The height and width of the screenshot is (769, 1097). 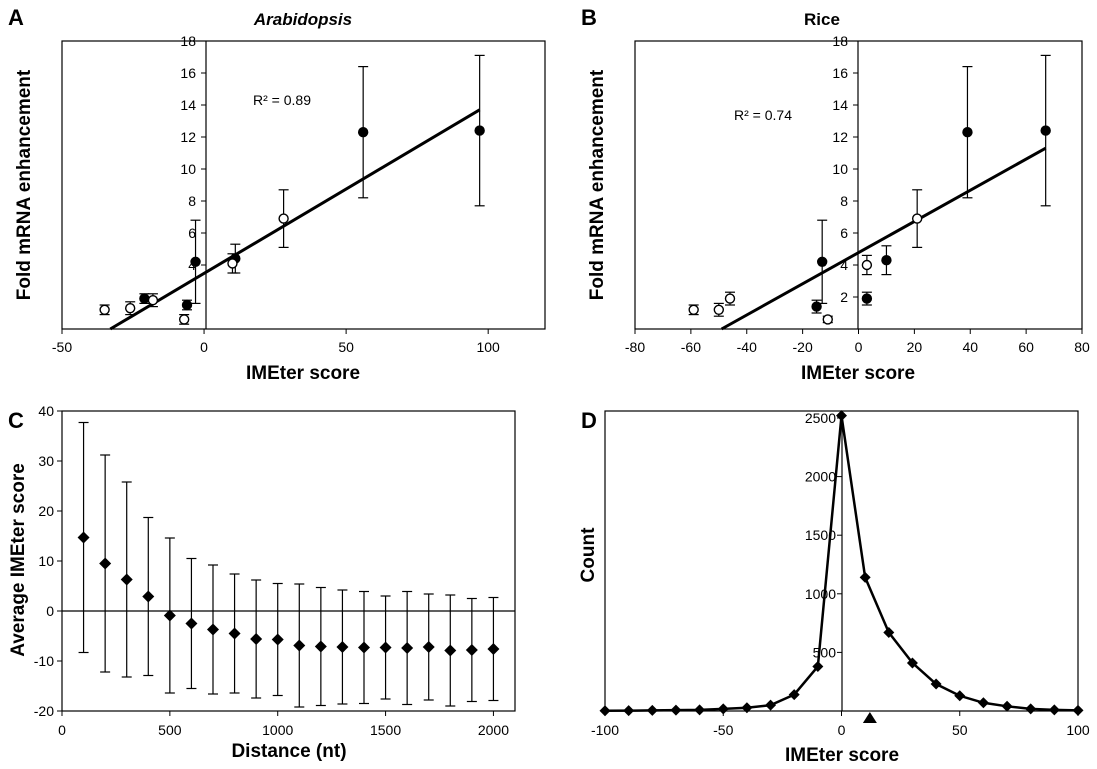 What do you see at coordinates (844, 297) in the screenshot?
I see `y-tick-label: 2` at bounding box center [844, 297].